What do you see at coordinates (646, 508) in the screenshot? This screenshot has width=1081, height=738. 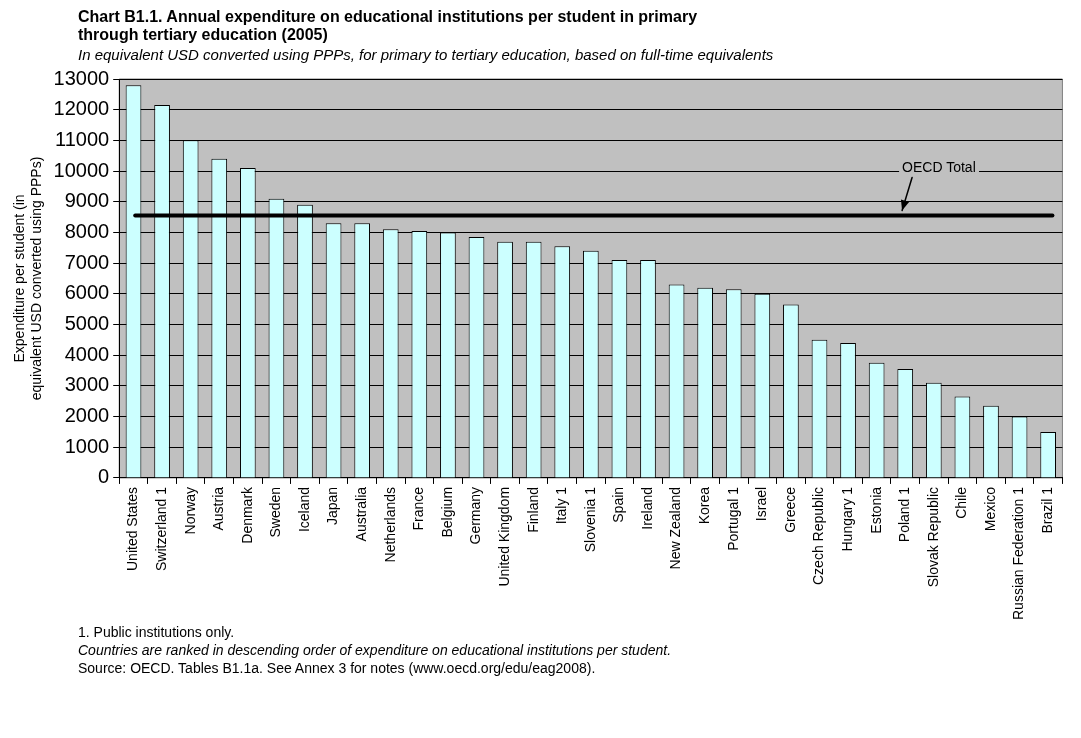 I see `x-tick-label: Ireland` at bounding box center [646, 508].